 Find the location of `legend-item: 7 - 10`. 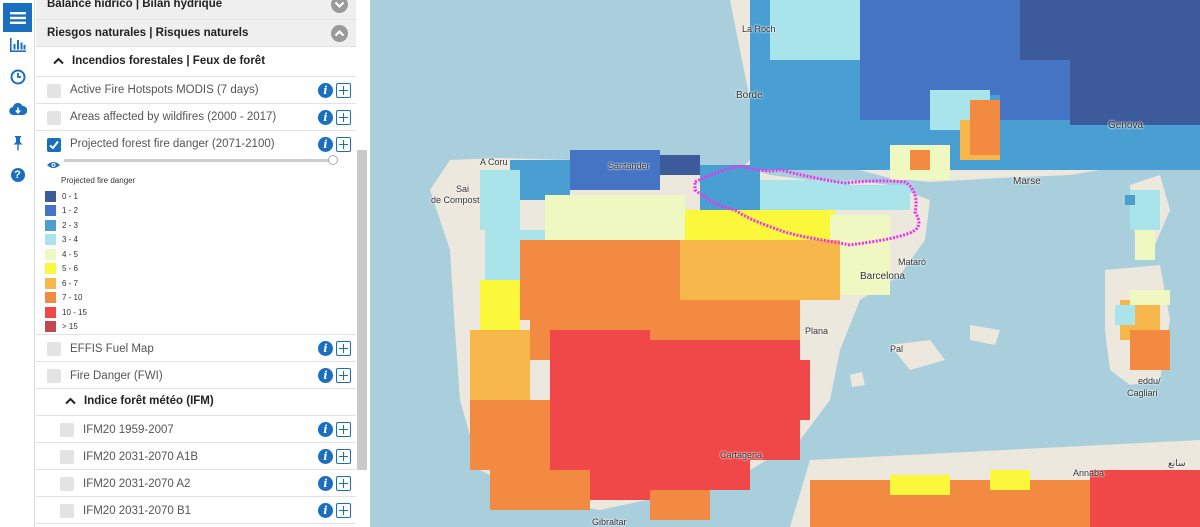

legend-item: 7 - 10 is located at coordinates (90, 298).